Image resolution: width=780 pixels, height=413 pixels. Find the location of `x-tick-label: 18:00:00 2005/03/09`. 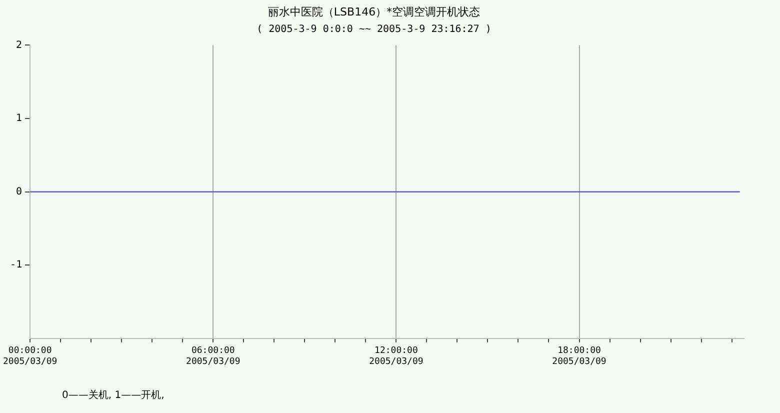

x-tick-label: 18:00:00 2005/03/09 is located at coordinates (579, 356).